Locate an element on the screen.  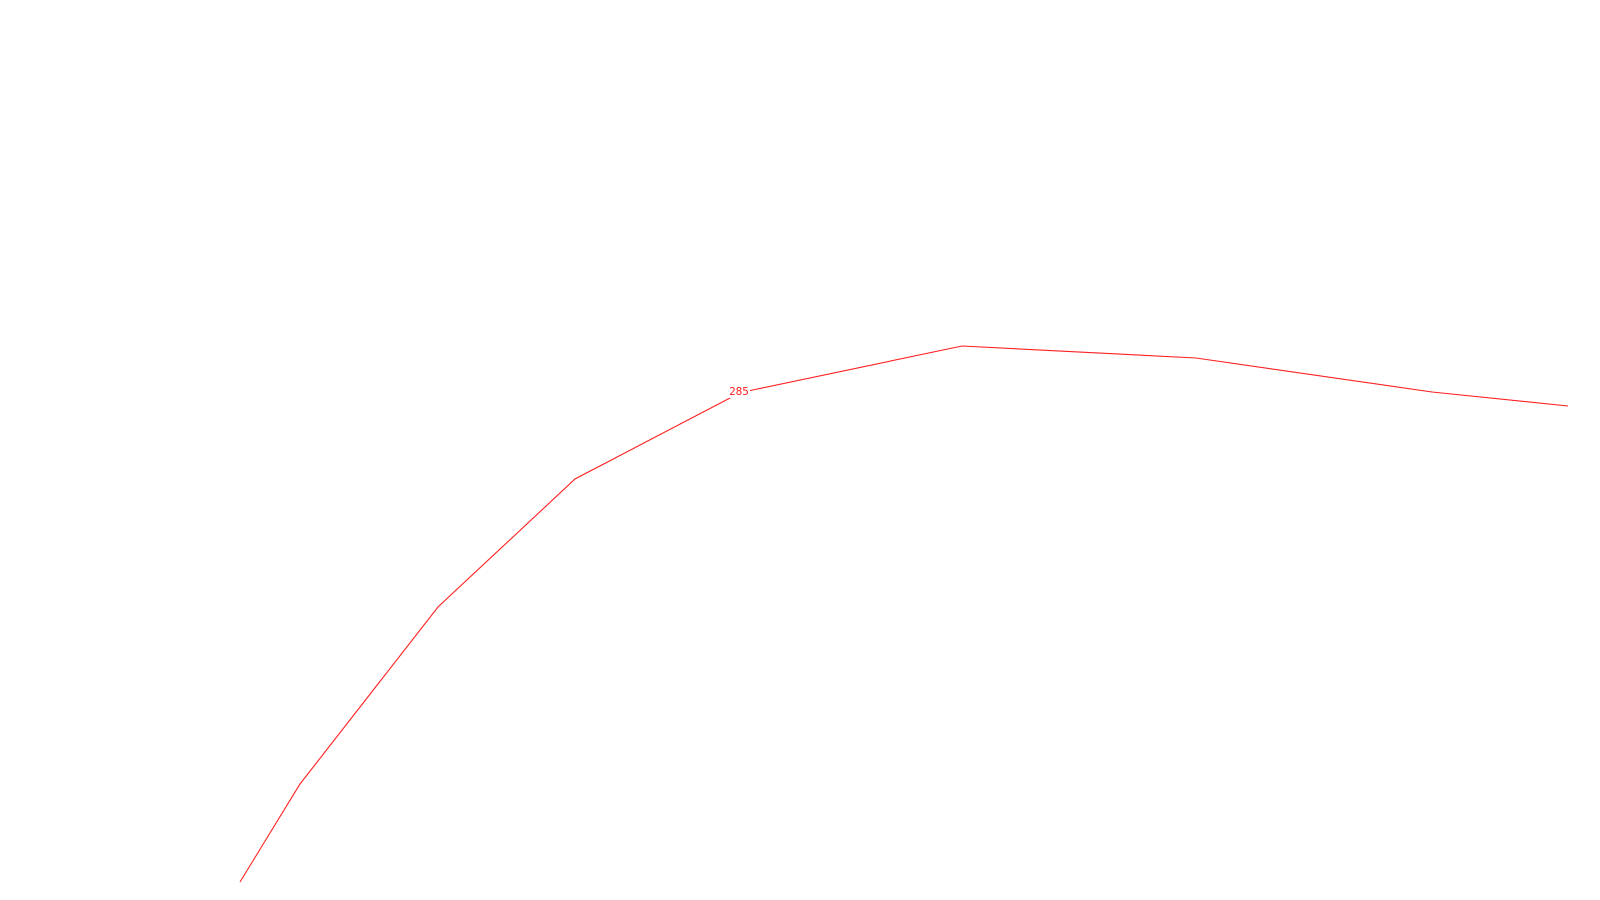
contour-label-mask is located at coordinates (739, 391).